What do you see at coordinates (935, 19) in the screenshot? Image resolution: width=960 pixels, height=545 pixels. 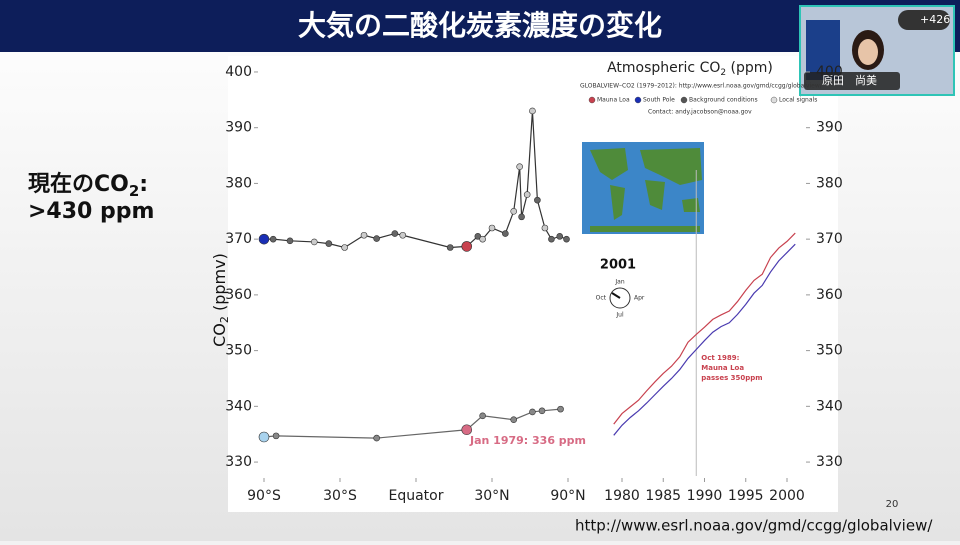 I see `participant-count: +426` at bounding box center [935, 19].